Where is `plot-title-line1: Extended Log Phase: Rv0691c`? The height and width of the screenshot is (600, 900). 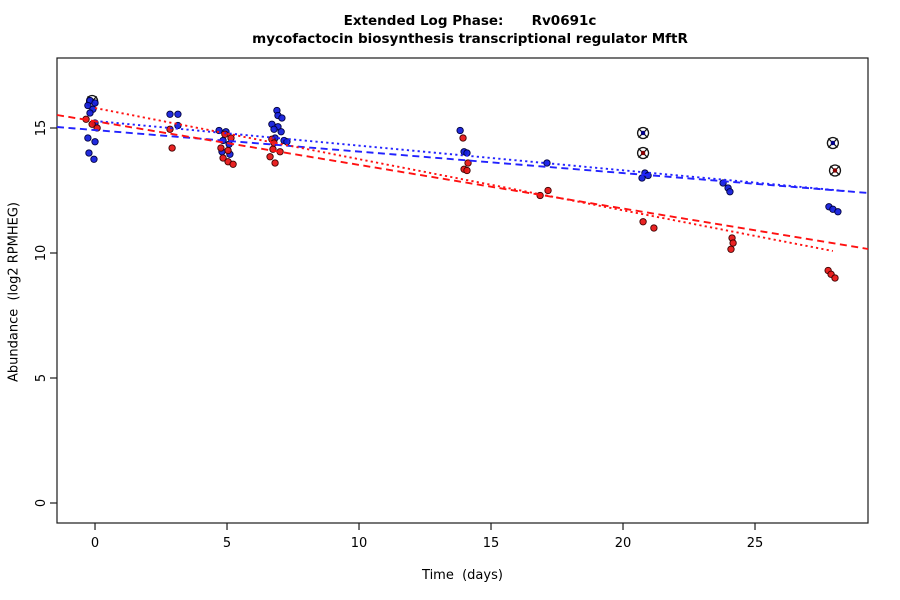
plot-title-line1: Extended Log Phase: Rv0691c is located at coordinates (470, 21).